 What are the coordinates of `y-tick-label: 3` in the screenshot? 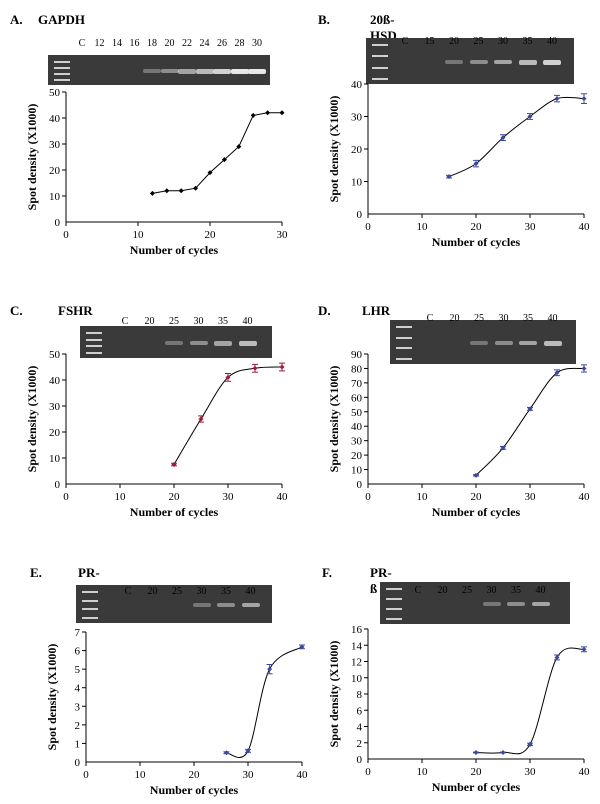 It's located at (78, 707).